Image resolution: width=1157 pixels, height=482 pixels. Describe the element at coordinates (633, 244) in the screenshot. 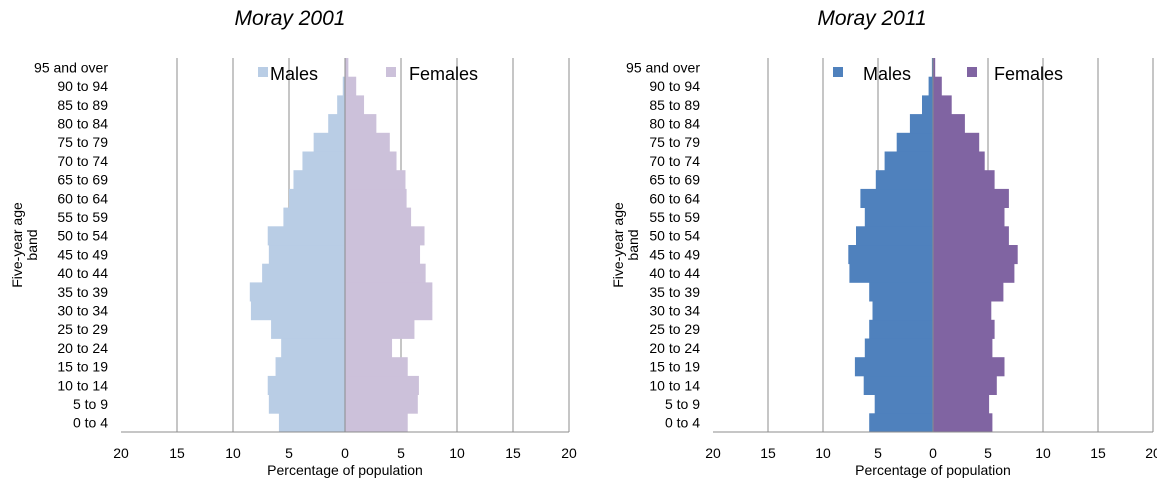

I see `y-axis-label-line: band` at that location.